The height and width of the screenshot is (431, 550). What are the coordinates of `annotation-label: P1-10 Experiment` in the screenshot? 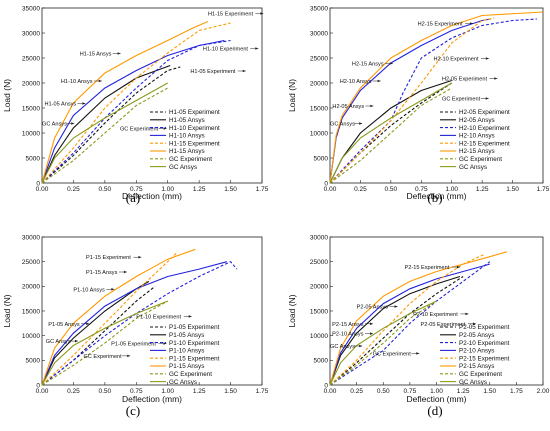 It's located at (158, 317).